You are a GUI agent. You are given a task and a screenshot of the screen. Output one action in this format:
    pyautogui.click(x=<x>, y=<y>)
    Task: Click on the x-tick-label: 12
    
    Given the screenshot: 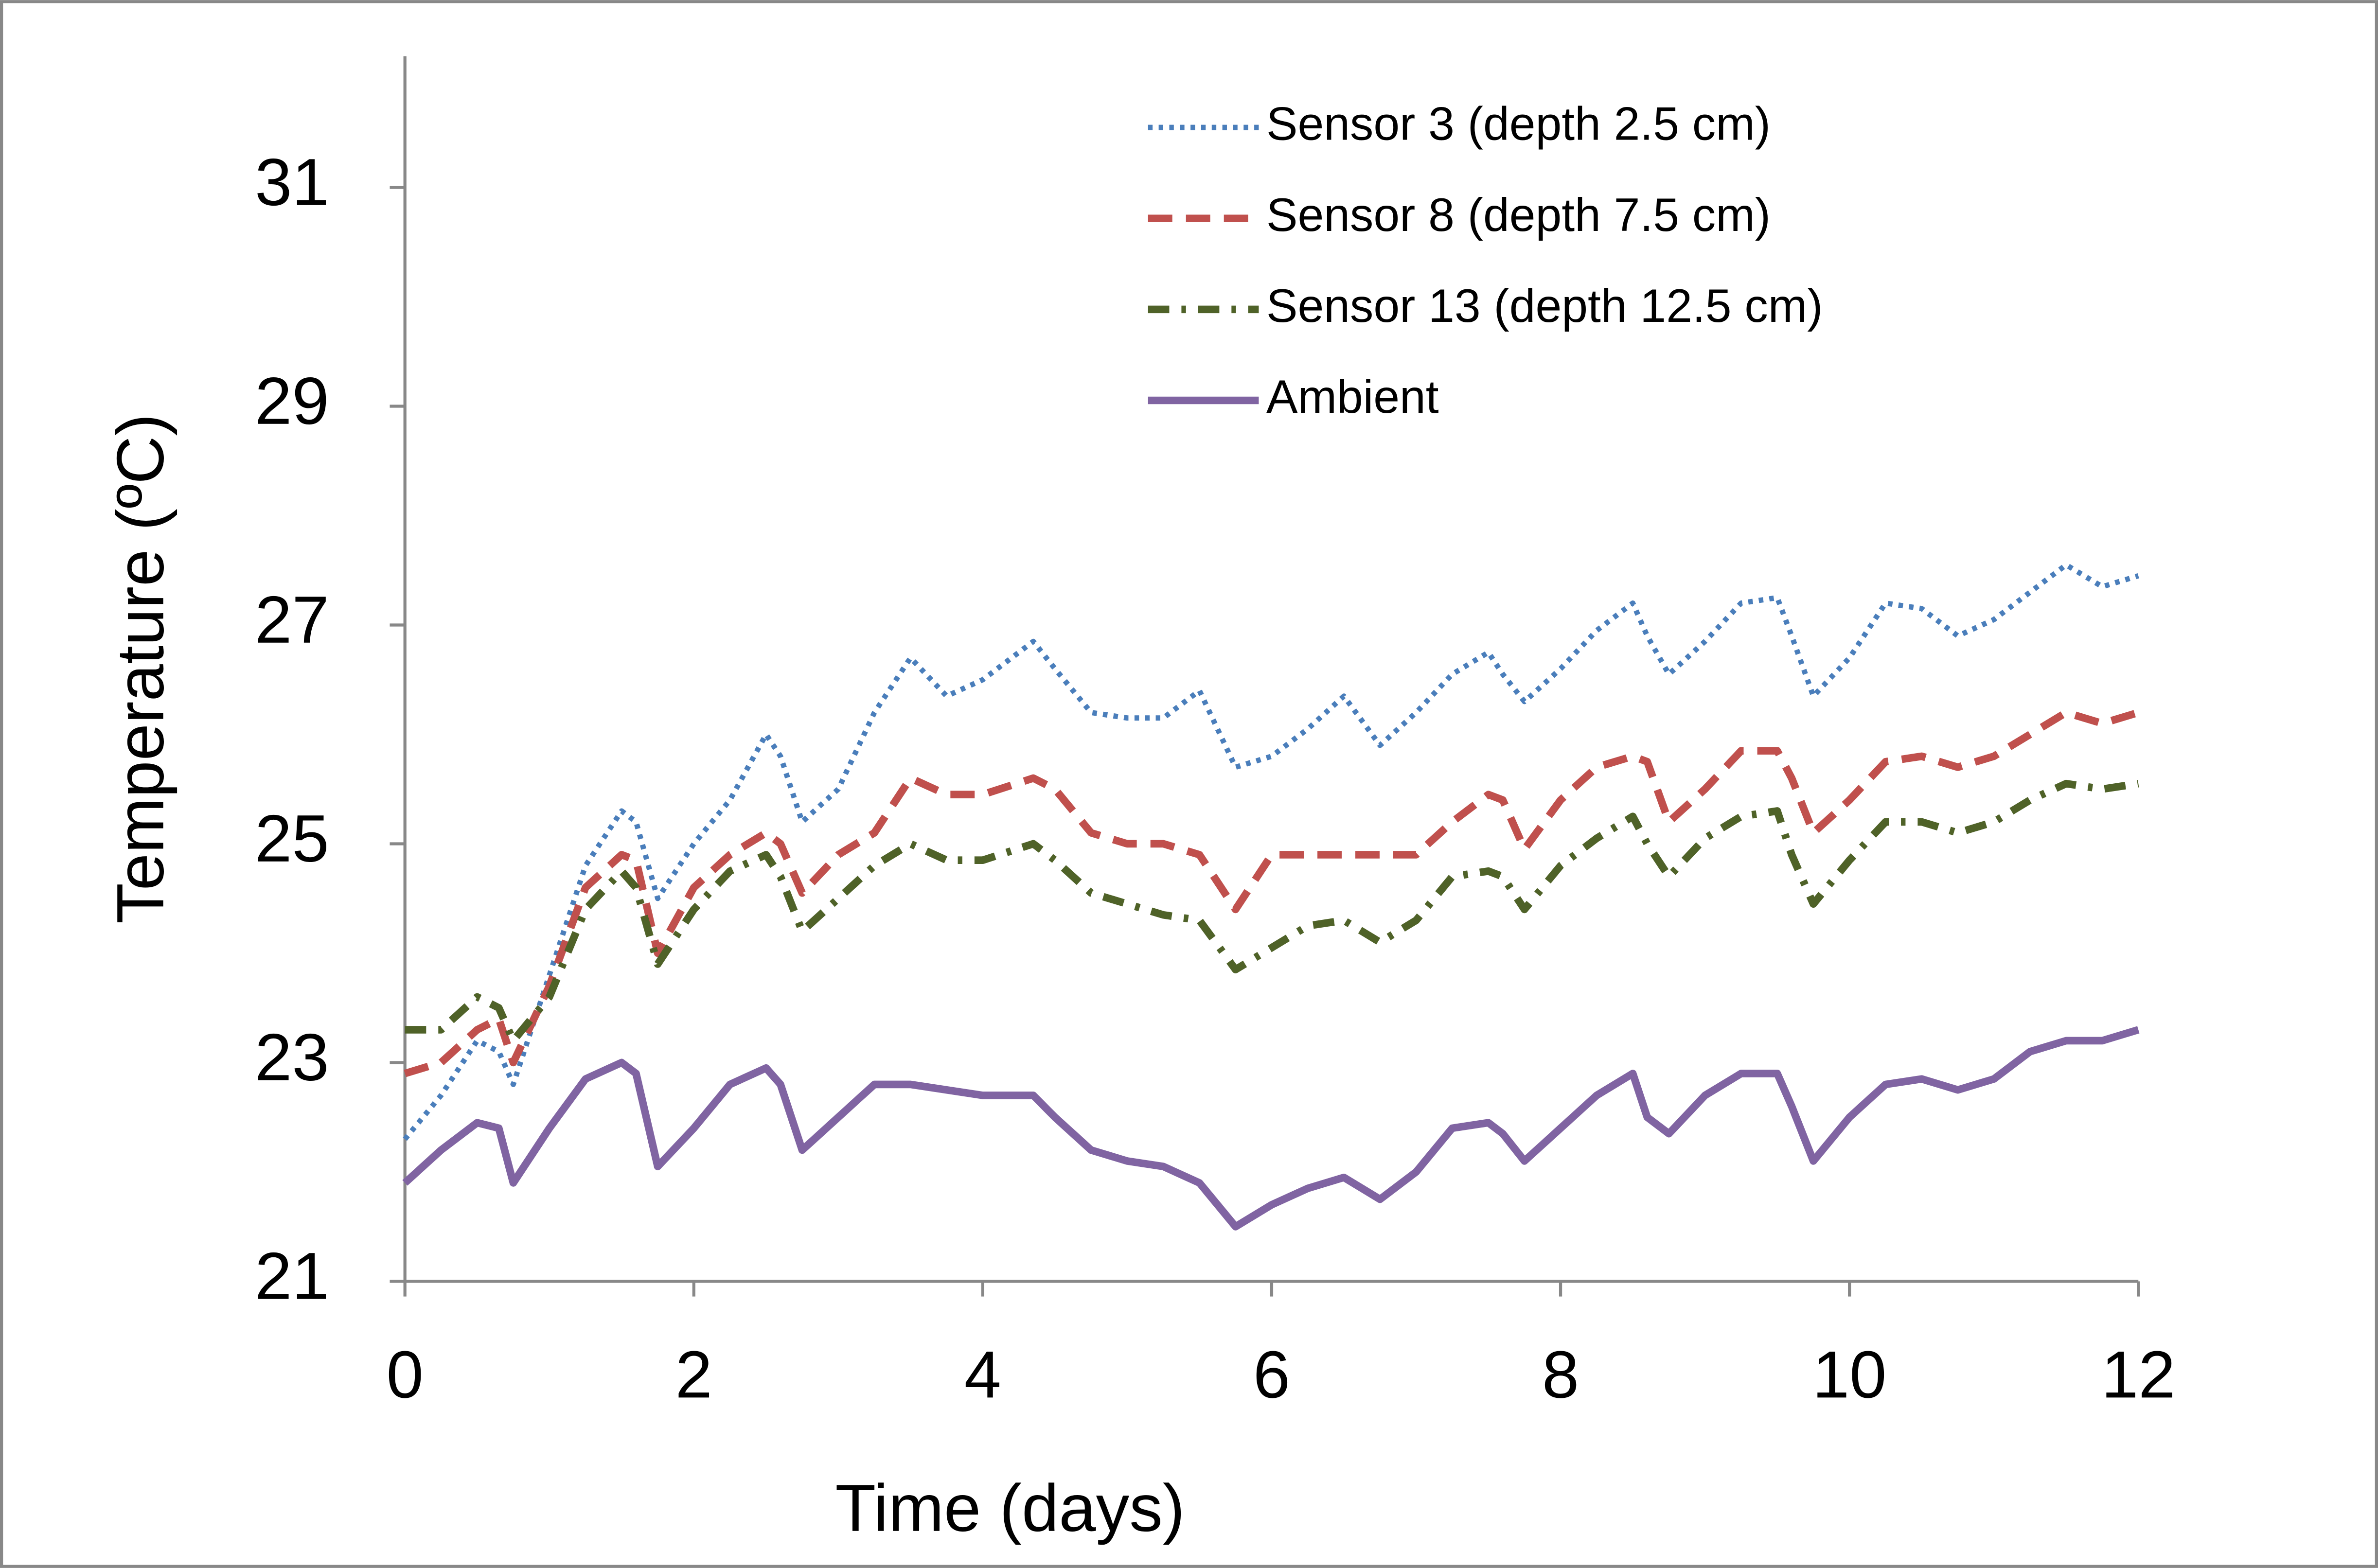 What is the action you would take?
    pyautogui.click(x=2138, y=1375)
    